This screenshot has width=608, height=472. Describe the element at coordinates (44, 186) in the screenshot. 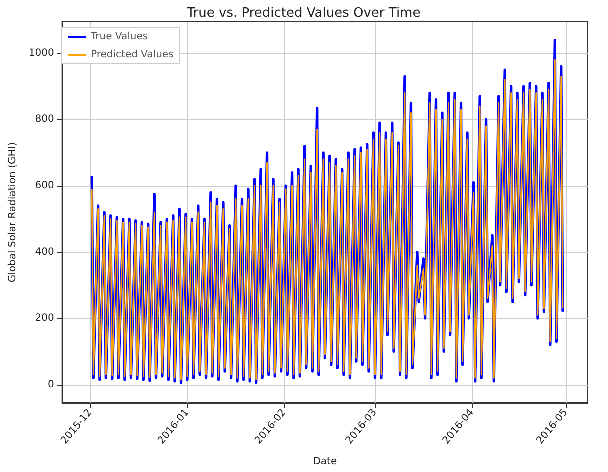

I see `y-tick-label: 600` at that location.